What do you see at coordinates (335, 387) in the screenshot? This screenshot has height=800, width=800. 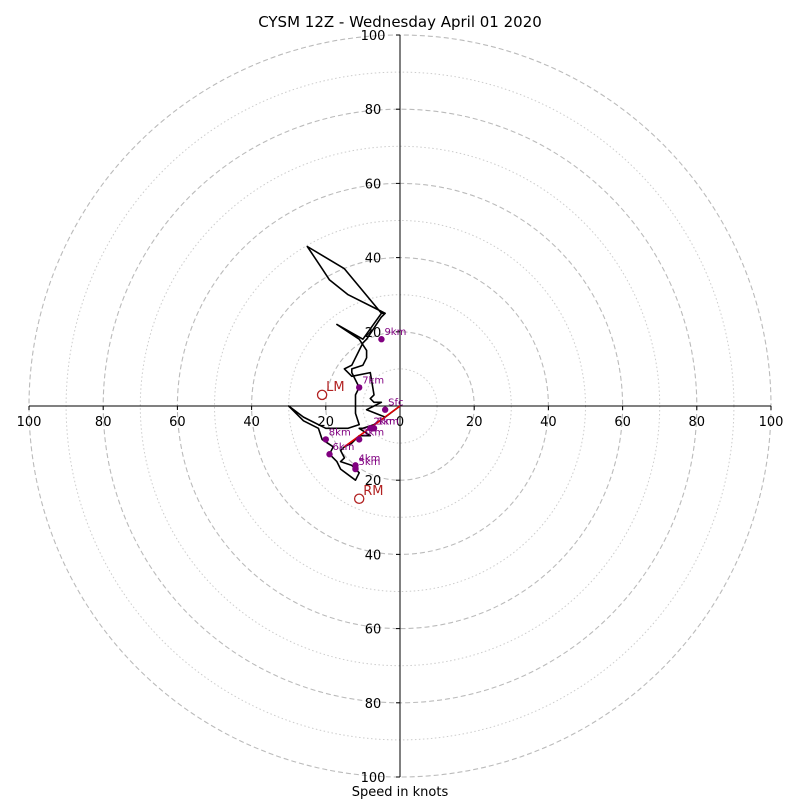 I see `storm-motion-label-LM: LM` at bounding box center [335, 387].